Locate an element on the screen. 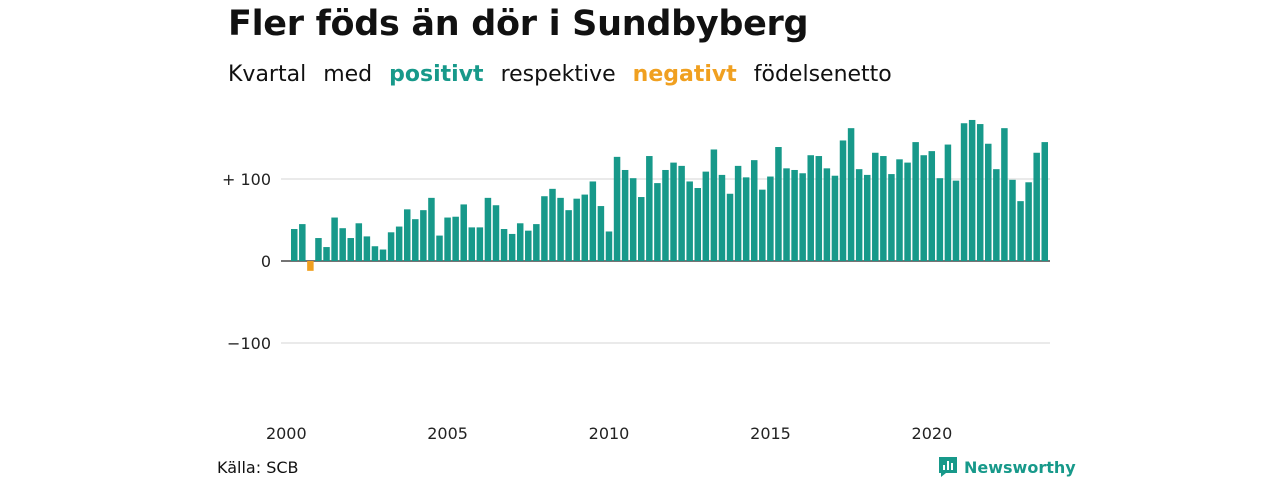 Image resolution: width=1280 pixels, height=480 pixels. chart-title: Fler föds än dör i Sundbyberg is located at coordinates (518, 24).